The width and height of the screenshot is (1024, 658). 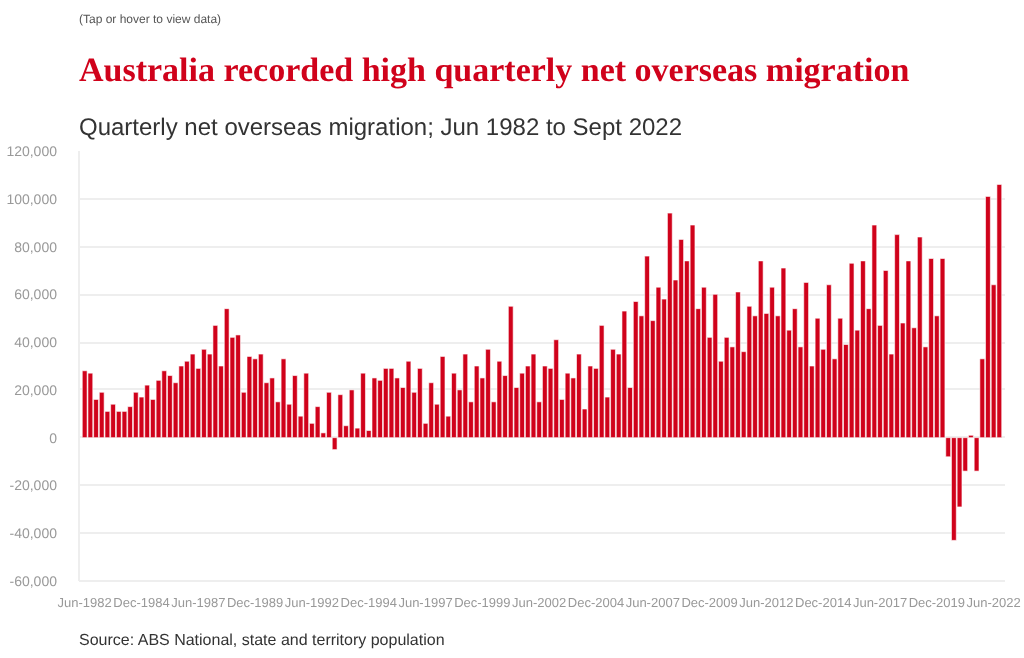 What do you see at coordinates (381, 127) in the screenshot?
I see `chart-subtitle: Quarterly net overseas migration; Jun 1982 to Sept 2022` at bounding box center [381, 127].